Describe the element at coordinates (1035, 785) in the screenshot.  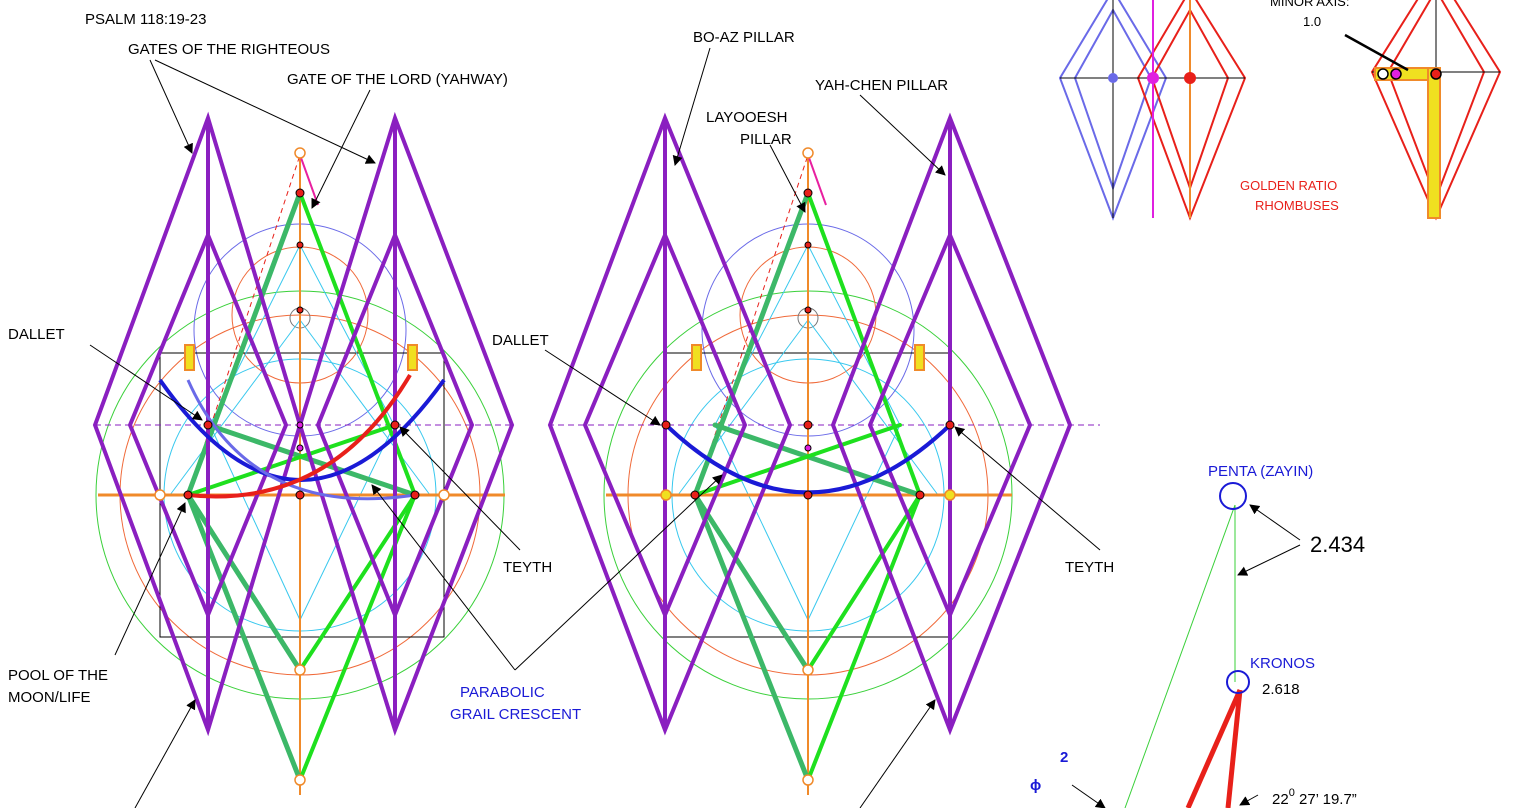
I see `label-phi: ϕ` at that location.